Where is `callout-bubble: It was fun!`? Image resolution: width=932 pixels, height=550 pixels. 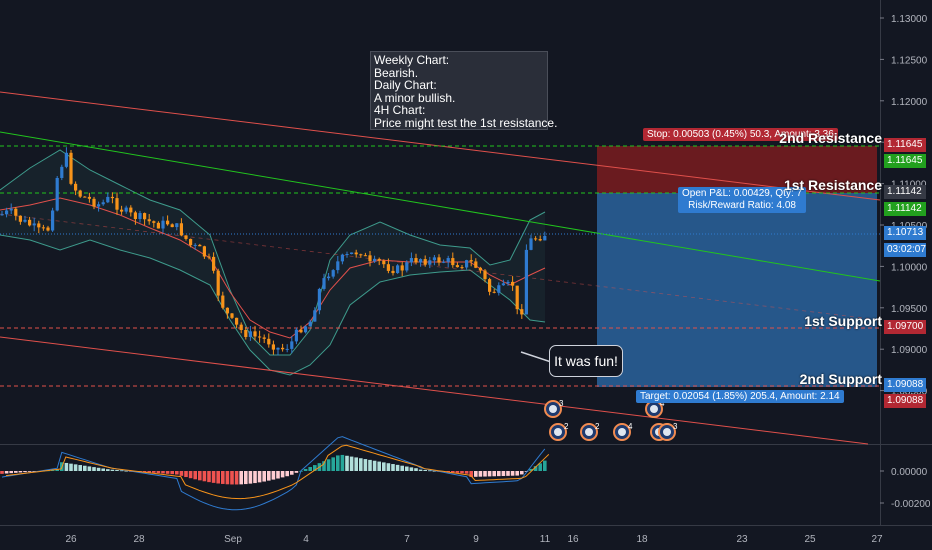
callout-bubble: It was fun! is located at coordinates (586, 361).